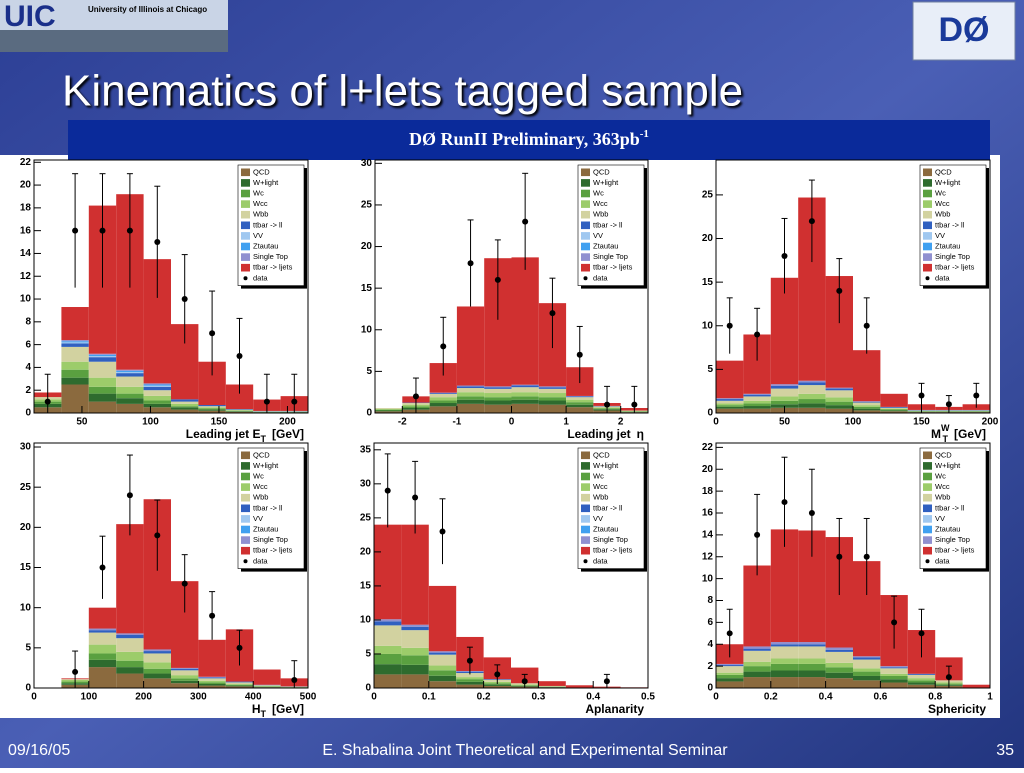  I want to click on x-tick-label: 200, so click(143, 697).